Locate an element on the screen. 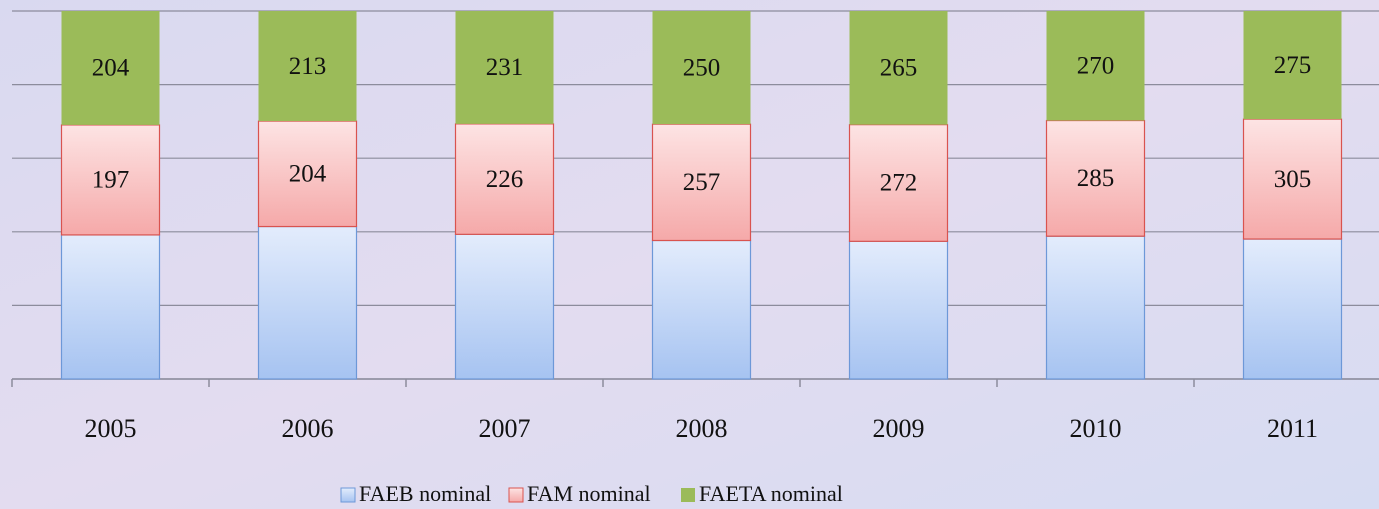 The height and width of the screenshot is (509, 1379). data-label: 265 is located at coordinates (899, 68).